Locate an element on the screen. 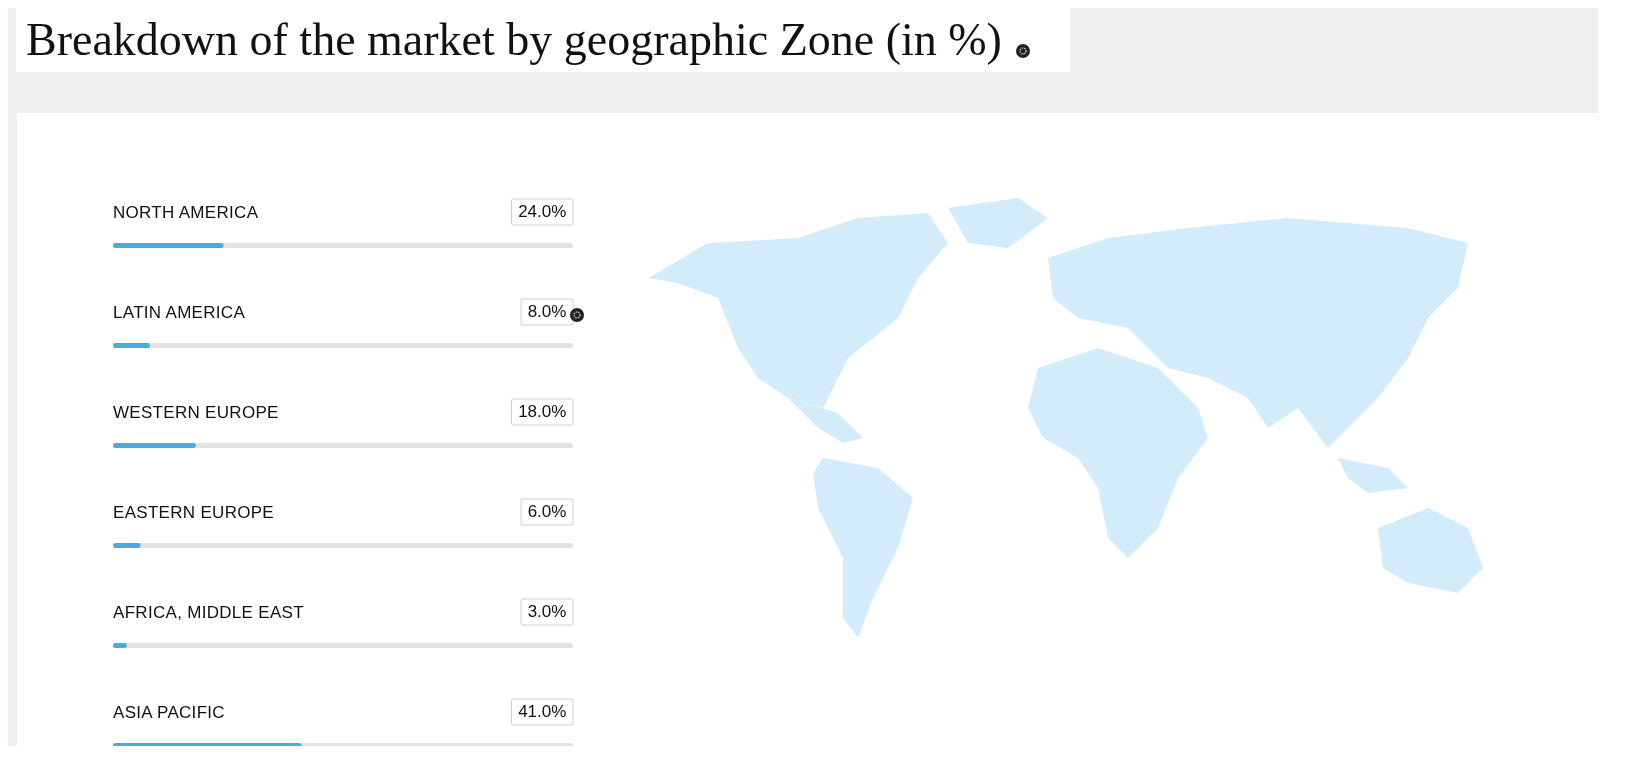 The width and height of the screenshot is (1627, 764). data-label: 24.0% is located at coordinates (542, 211).